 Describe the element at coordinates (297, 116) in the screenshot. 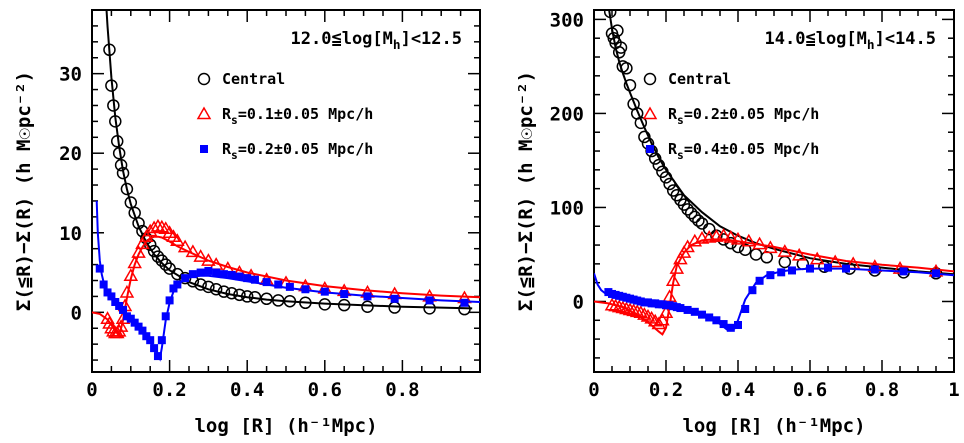

I see `legend-label: Rs=0.1±0.05 Mpc/h` at that location.